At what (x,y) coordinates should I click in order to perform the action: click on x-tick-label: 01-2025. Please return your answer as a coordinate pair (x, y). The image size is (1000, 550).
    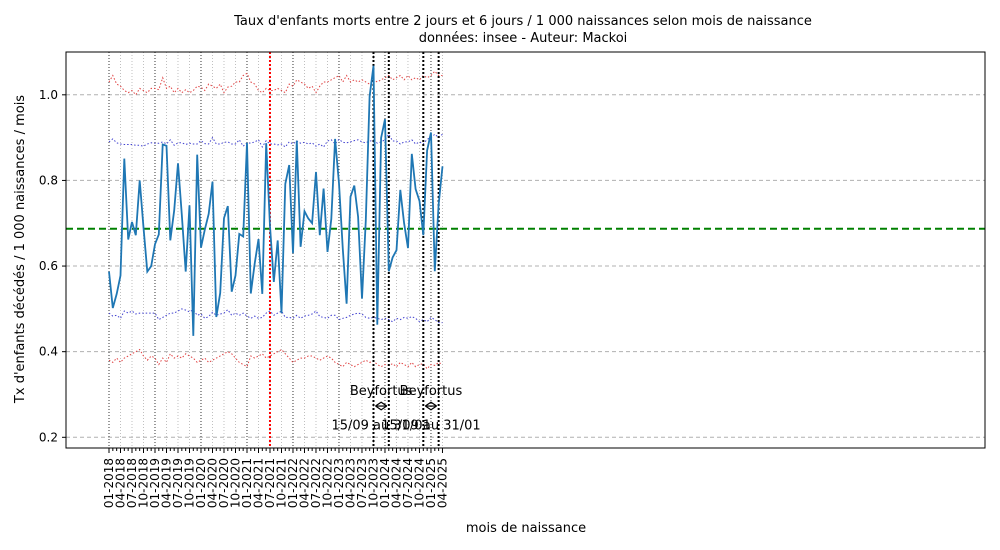
    Looking at the image, I should click on (431, 483).